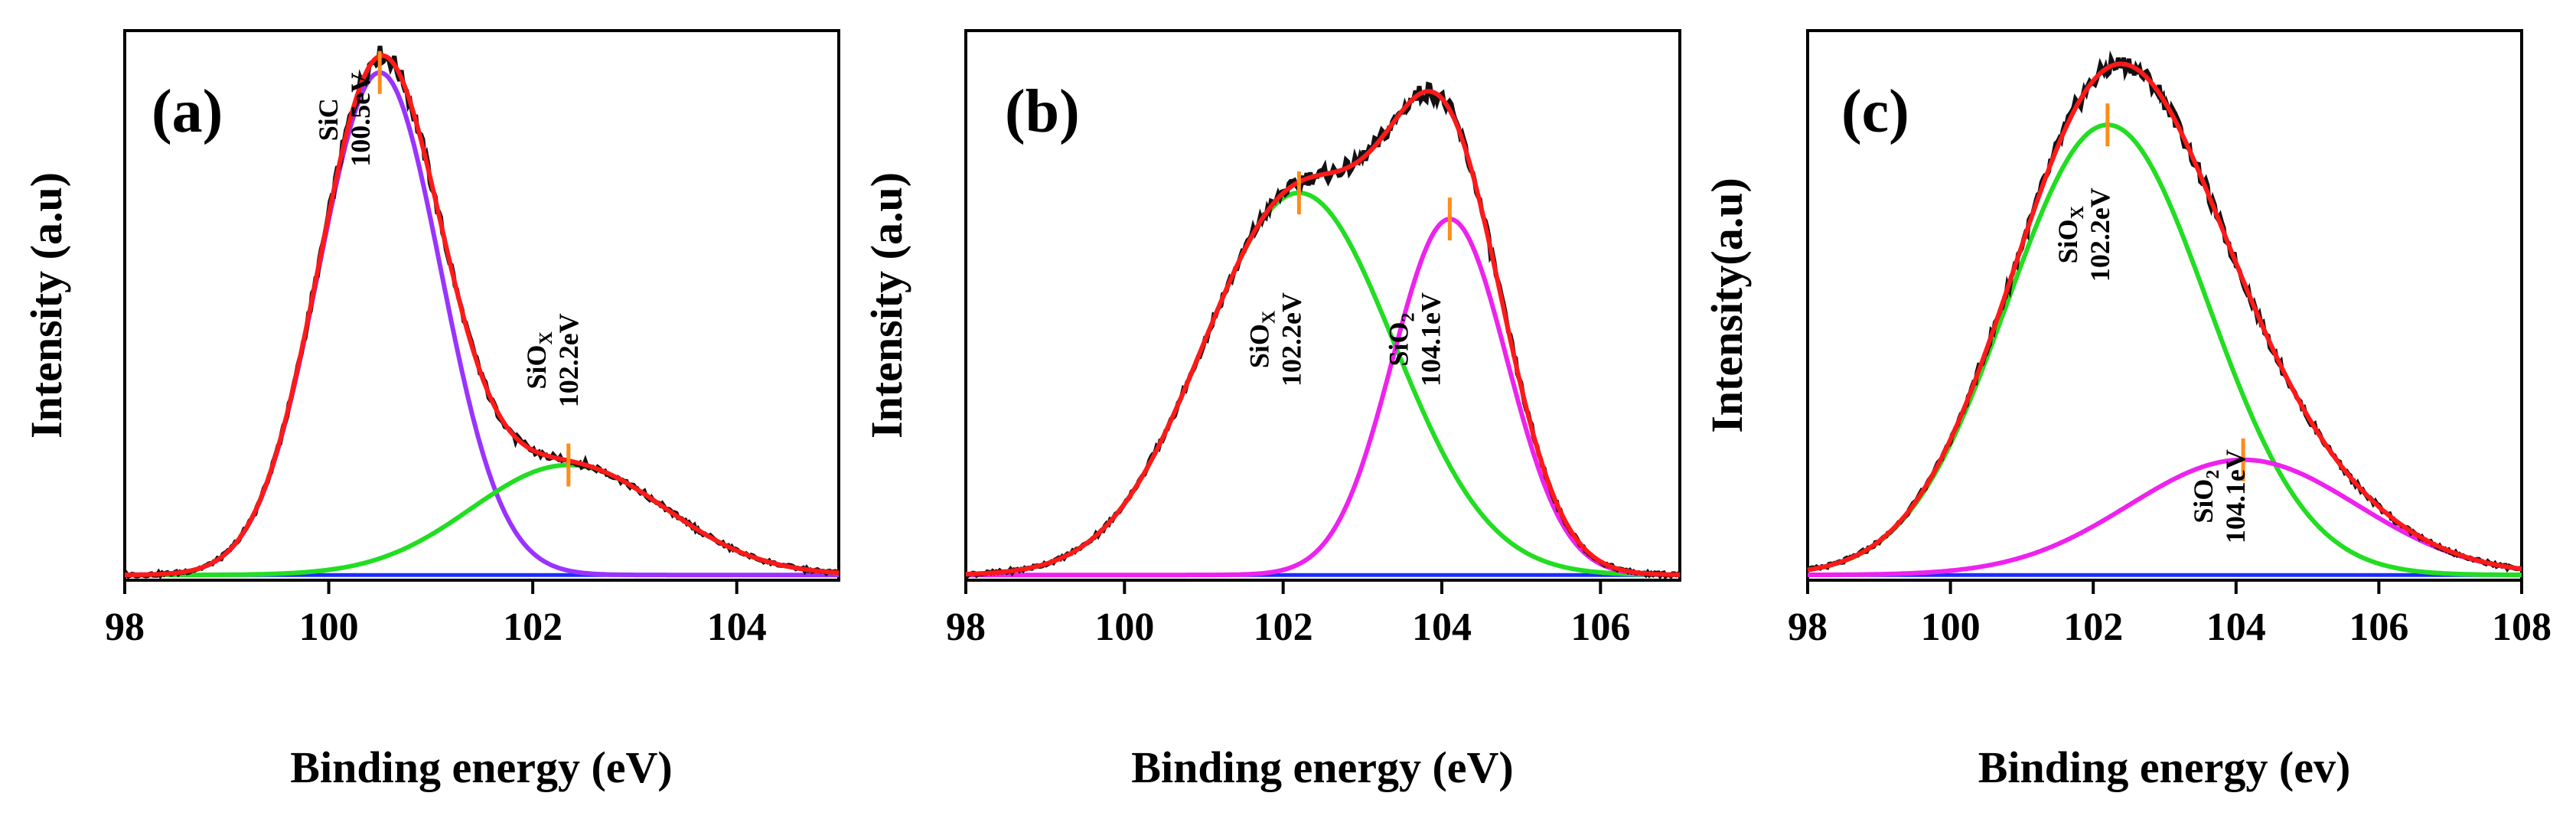 This screenshot has width=2576, height=819. I want to click on panel-a-xtick-label: 102, so click(532, 627).